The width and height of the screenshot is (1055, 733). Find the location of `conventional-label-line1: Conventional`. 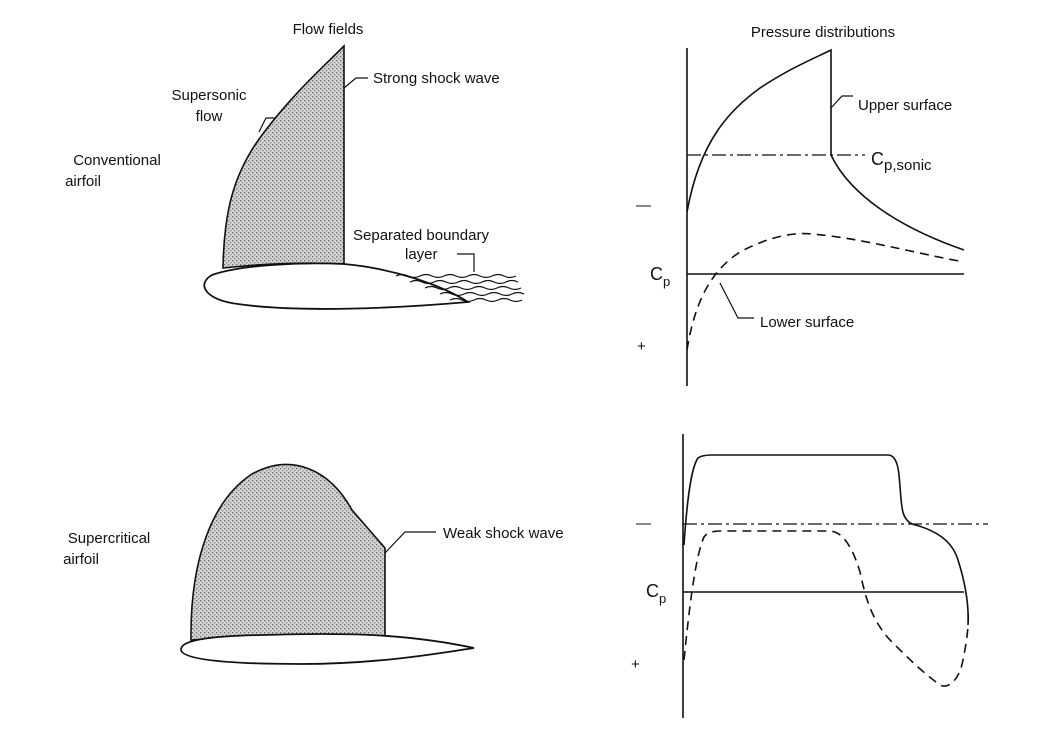

conventional-label-line1: Conventional is located at coordinates (117, 160).